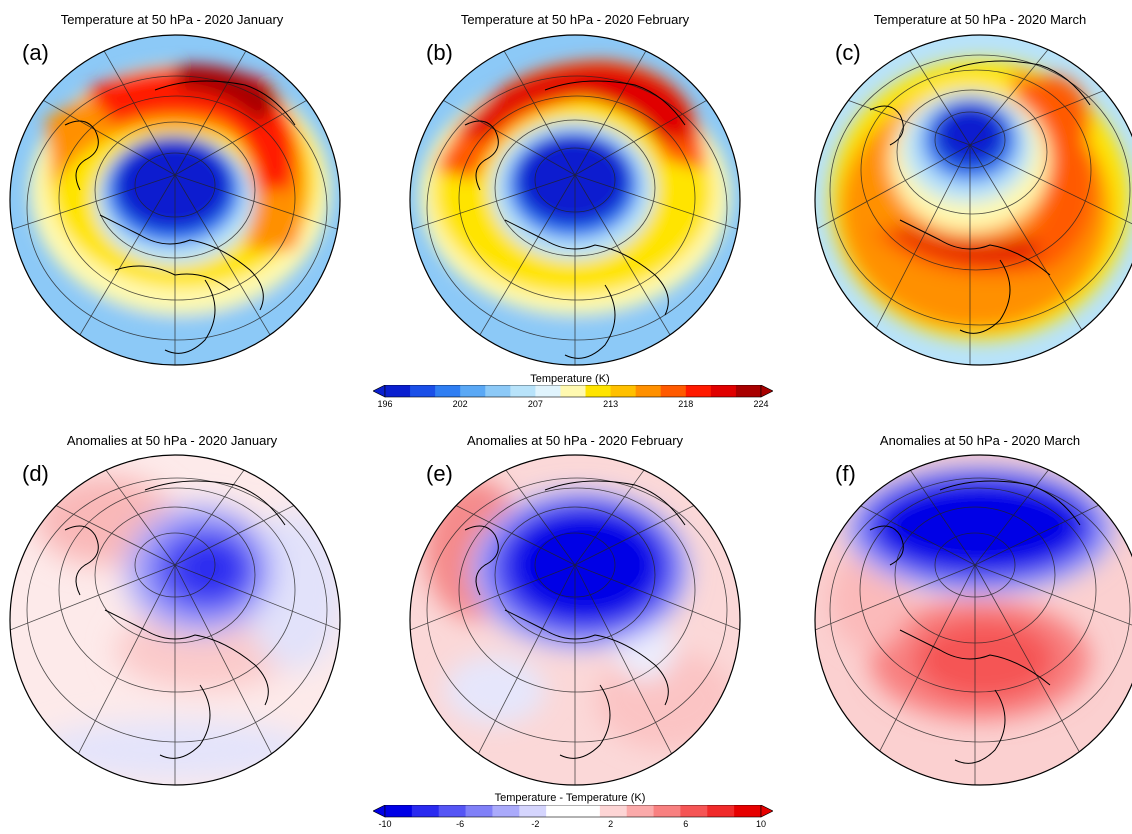 This screenshot has height=834, width=1132. I want to click on anomaly-colorbar-tick-label: 2, so click(611, 824).